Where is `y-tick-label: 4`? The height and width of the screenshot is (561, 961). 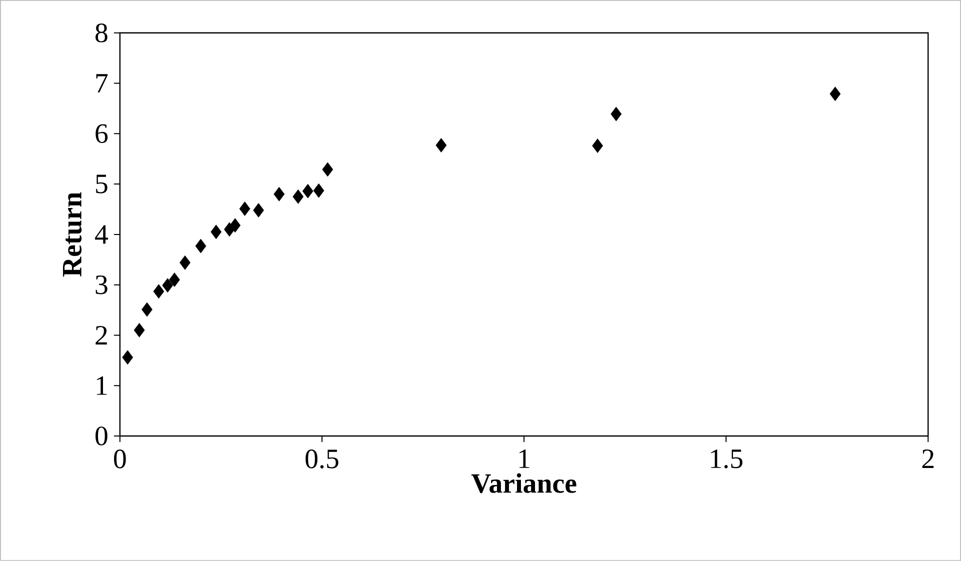 y-tick-label: 4 is located at coordinates (101, 234).